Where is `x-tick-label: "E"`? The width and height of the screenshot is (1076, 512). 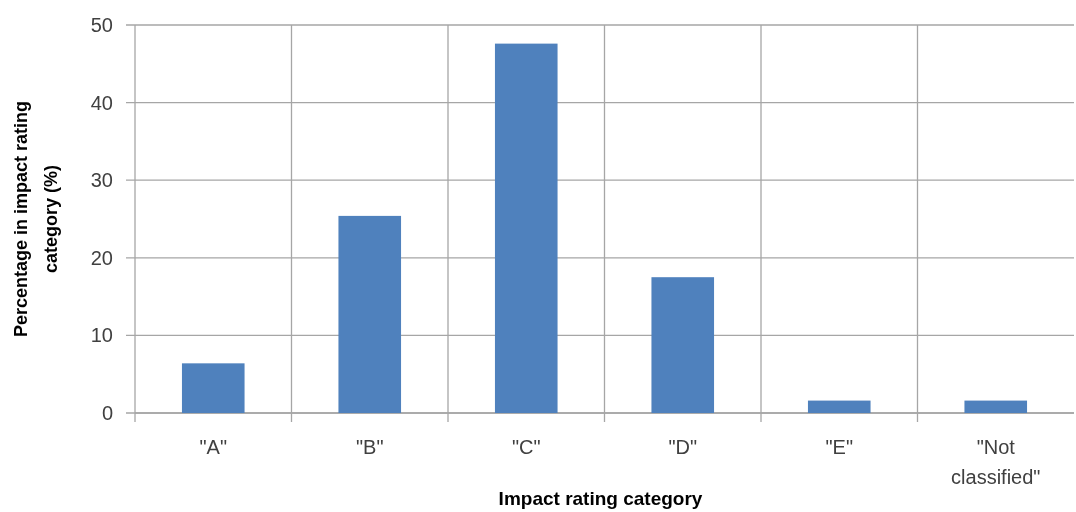 x-tick-label: "E" is located at coordinates (839, 447).